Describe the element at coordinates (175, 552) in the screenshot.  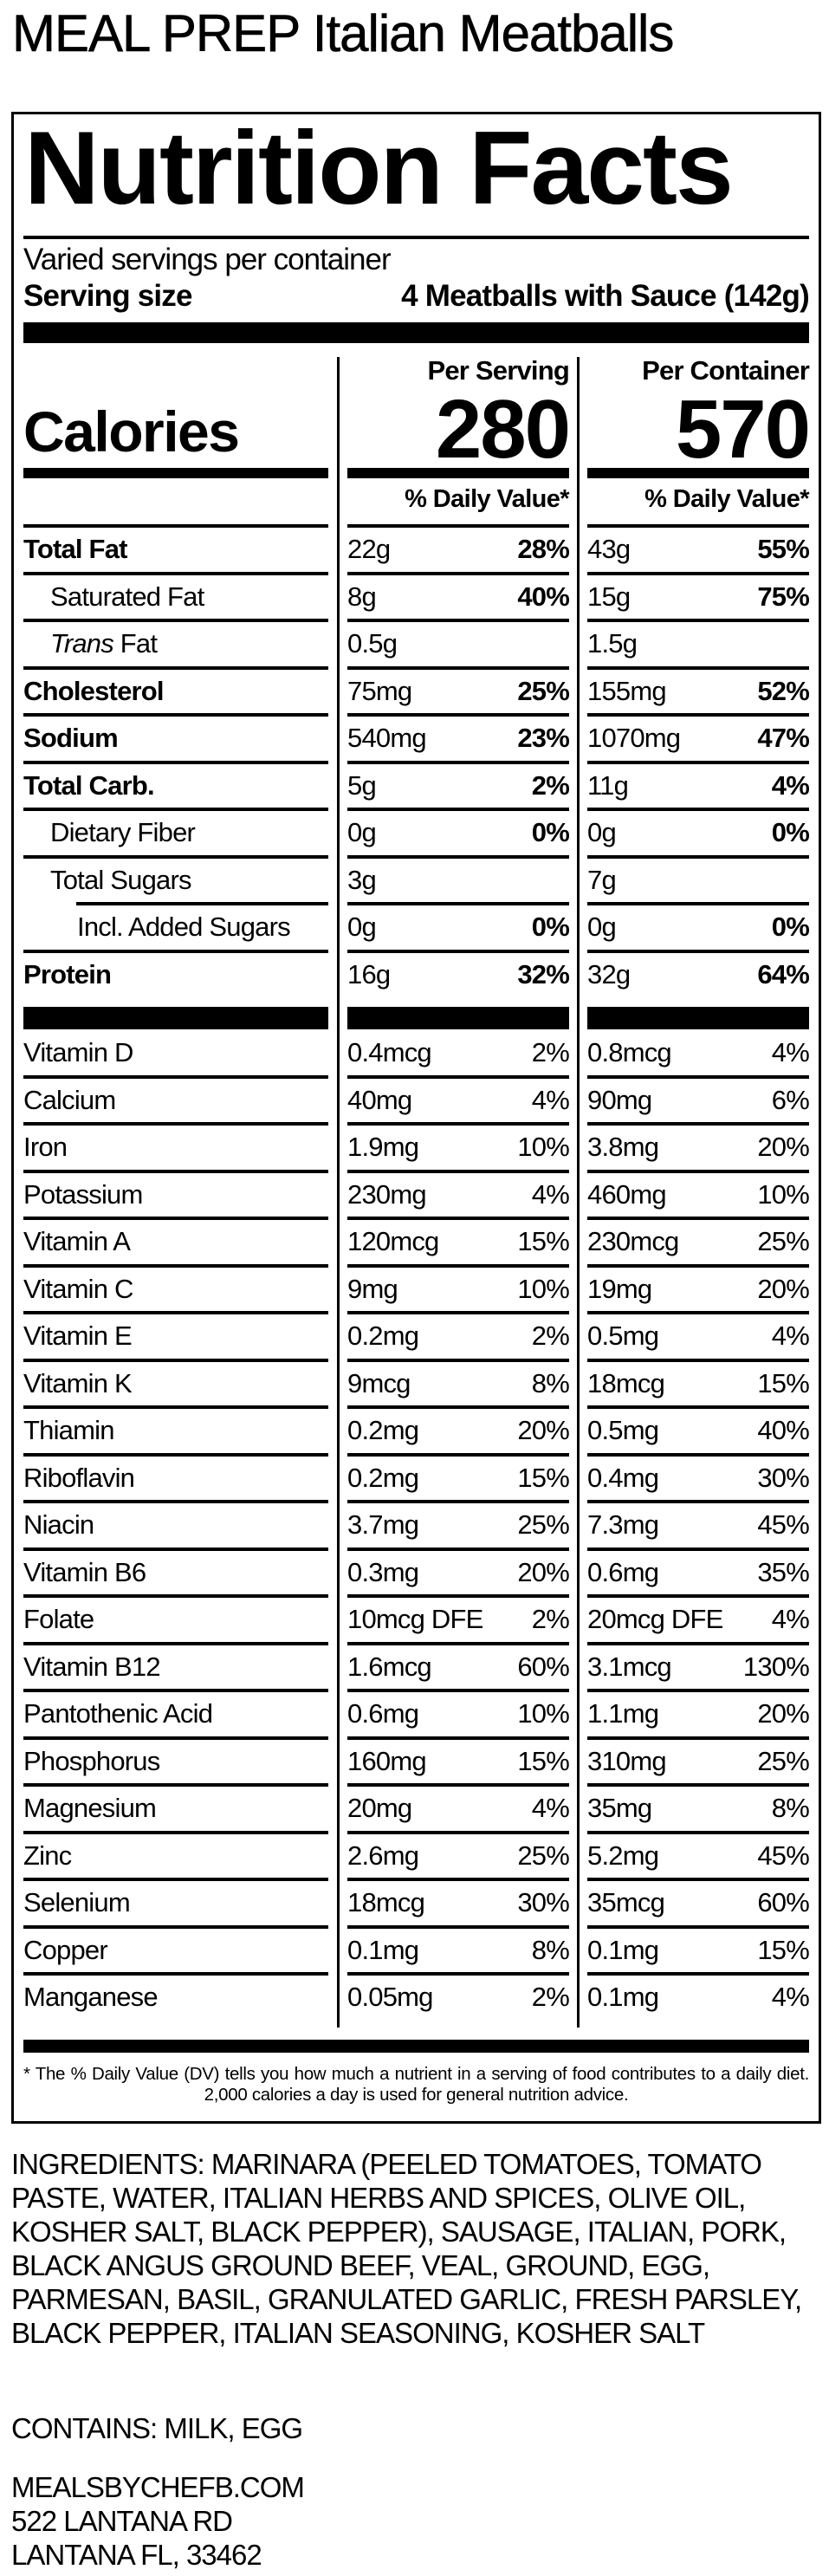
I see `nutrient-name-cell: Total Fat` at that location.